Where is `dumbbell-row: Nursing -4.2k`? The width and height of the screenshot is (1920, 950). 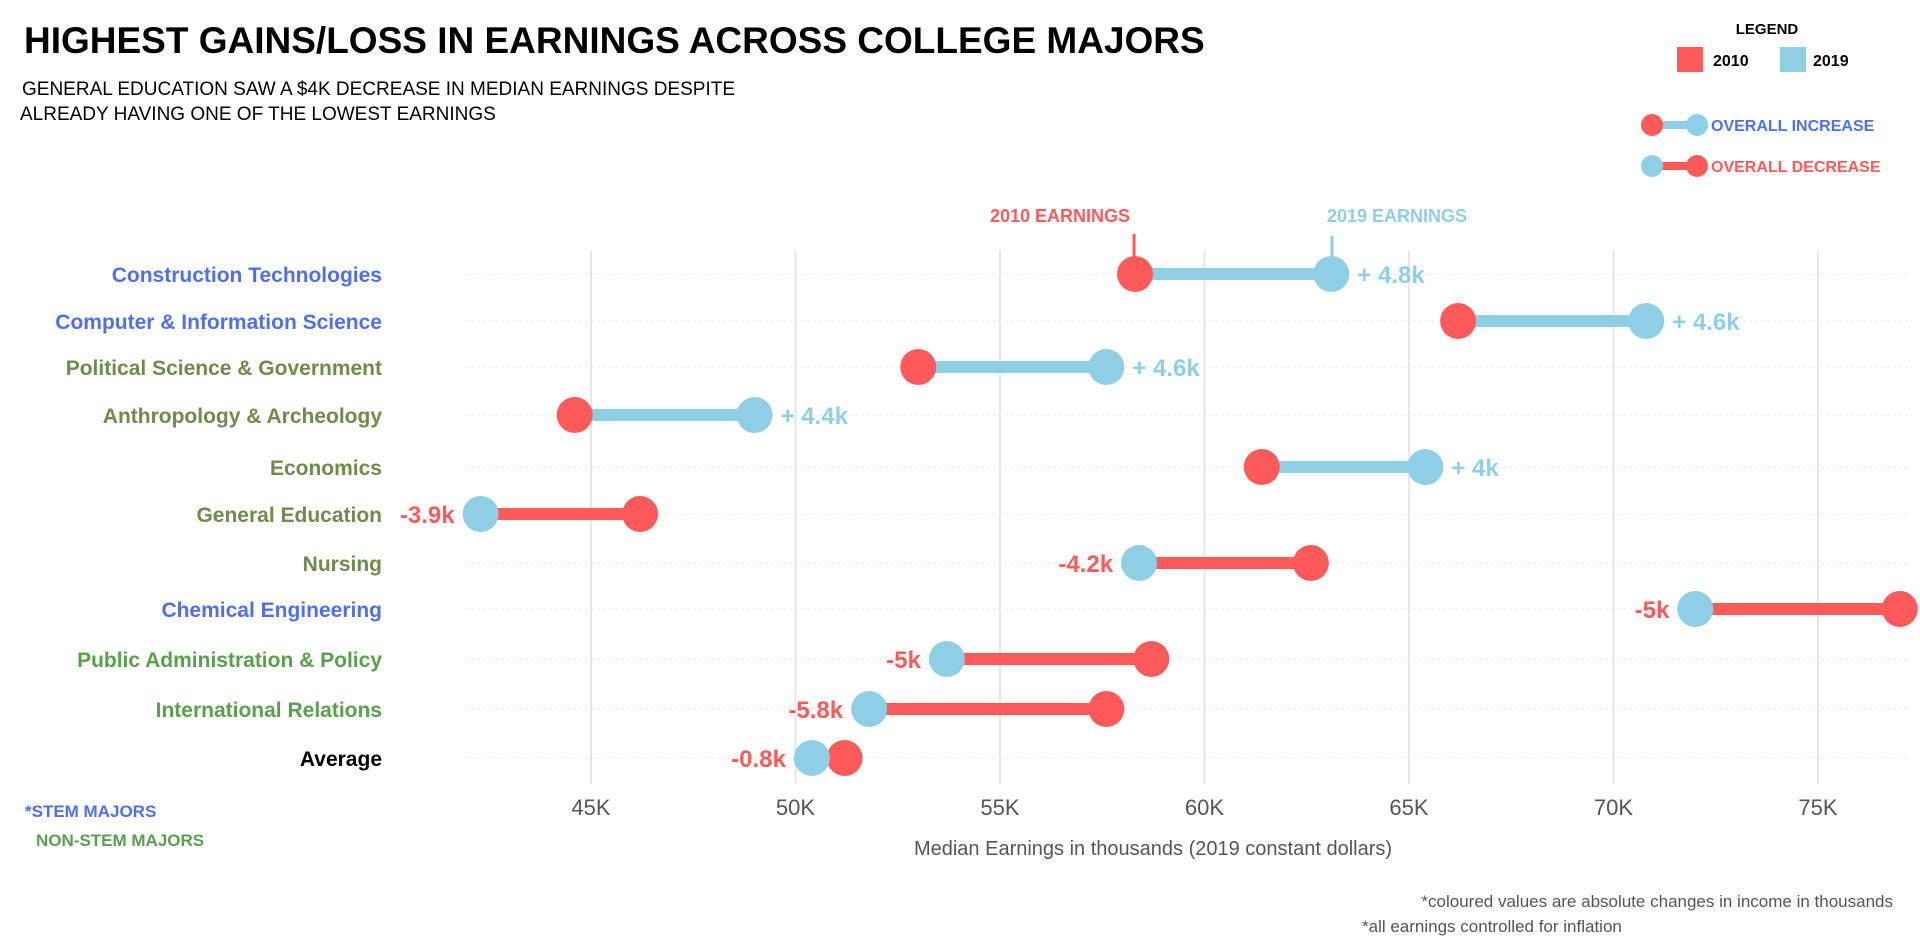
dumbbell-row: Nursing -4.2k is located at coordinates (816, 563).